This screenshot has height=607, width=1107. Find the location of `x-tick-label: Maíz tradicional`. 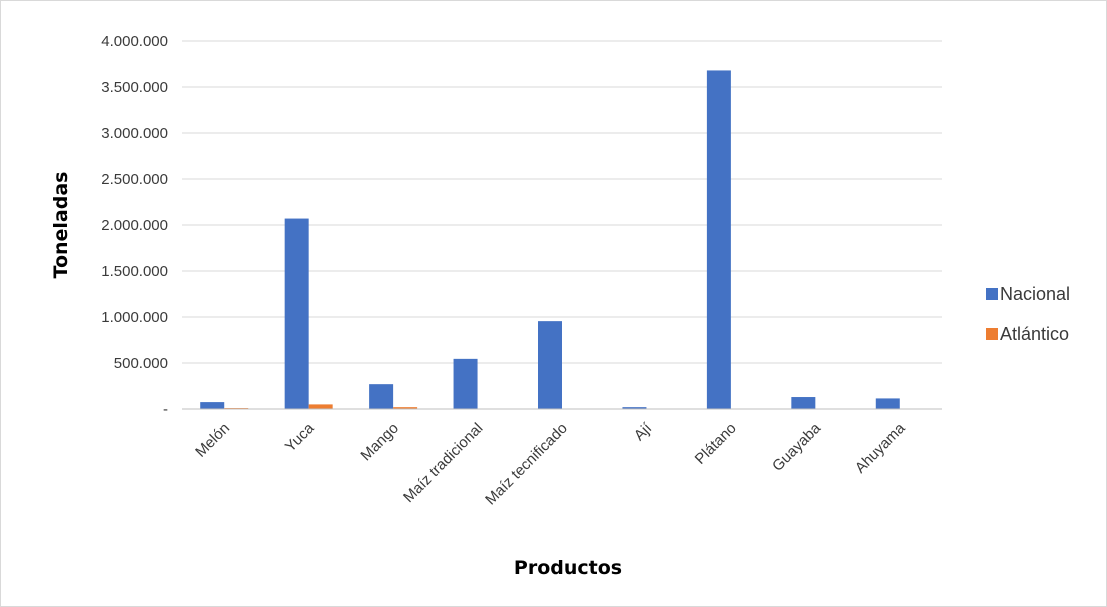

x-tick-label: Maíz tradicional is located at coordinates (443, 463).